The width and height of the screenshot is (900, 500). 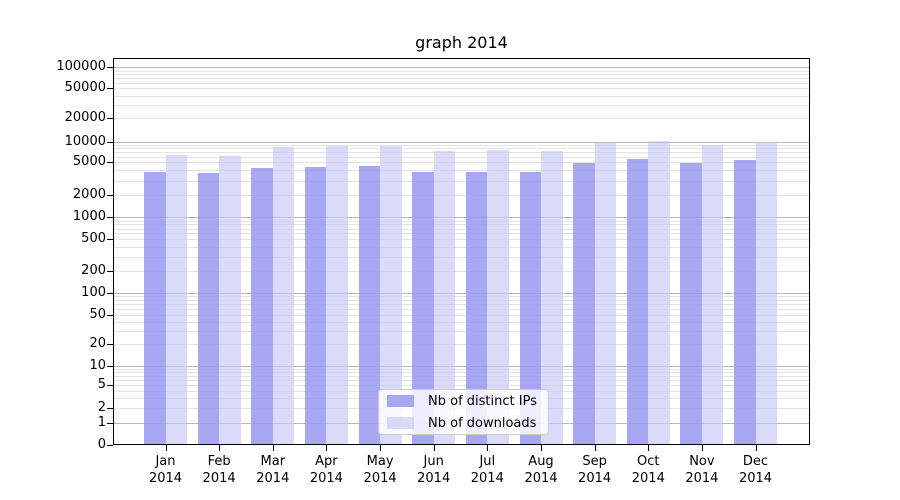 I want to click on y-tick-label: 50000, so click(x=85, y=88).